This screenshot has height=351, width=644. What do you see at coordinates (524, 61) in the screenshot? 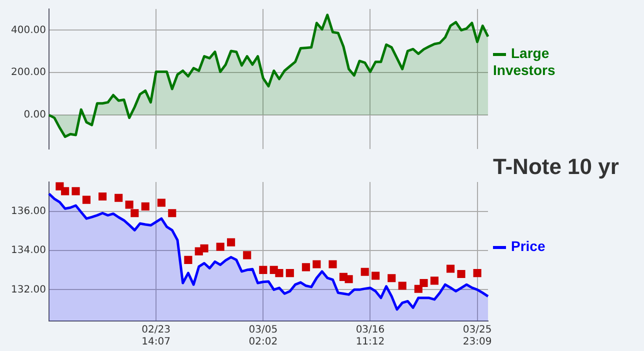
I see `legend-label: Large Investors` at bounding box center [524, 61].